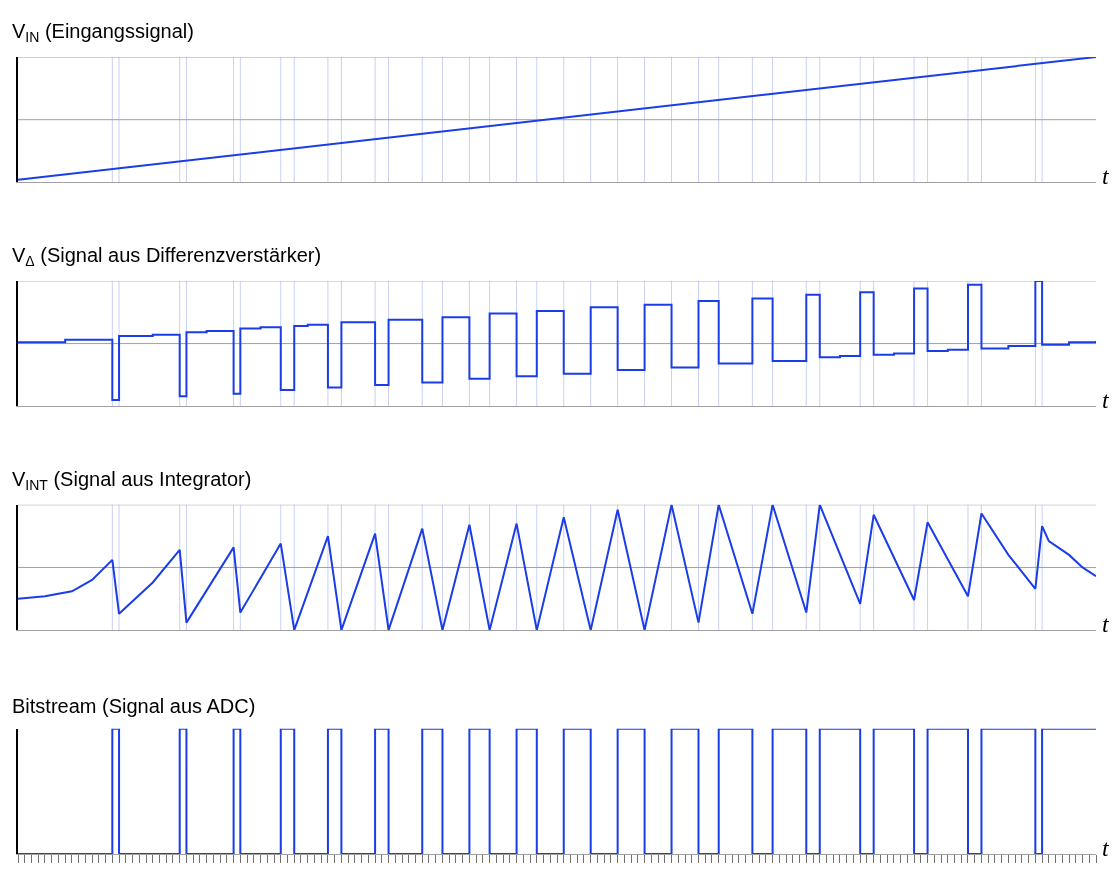  What do you see at coordinates (134, 706) in the screenshot?
I see `chart-title: Bitstream (Signal aus ADC)` at bounding box center [134, 706].